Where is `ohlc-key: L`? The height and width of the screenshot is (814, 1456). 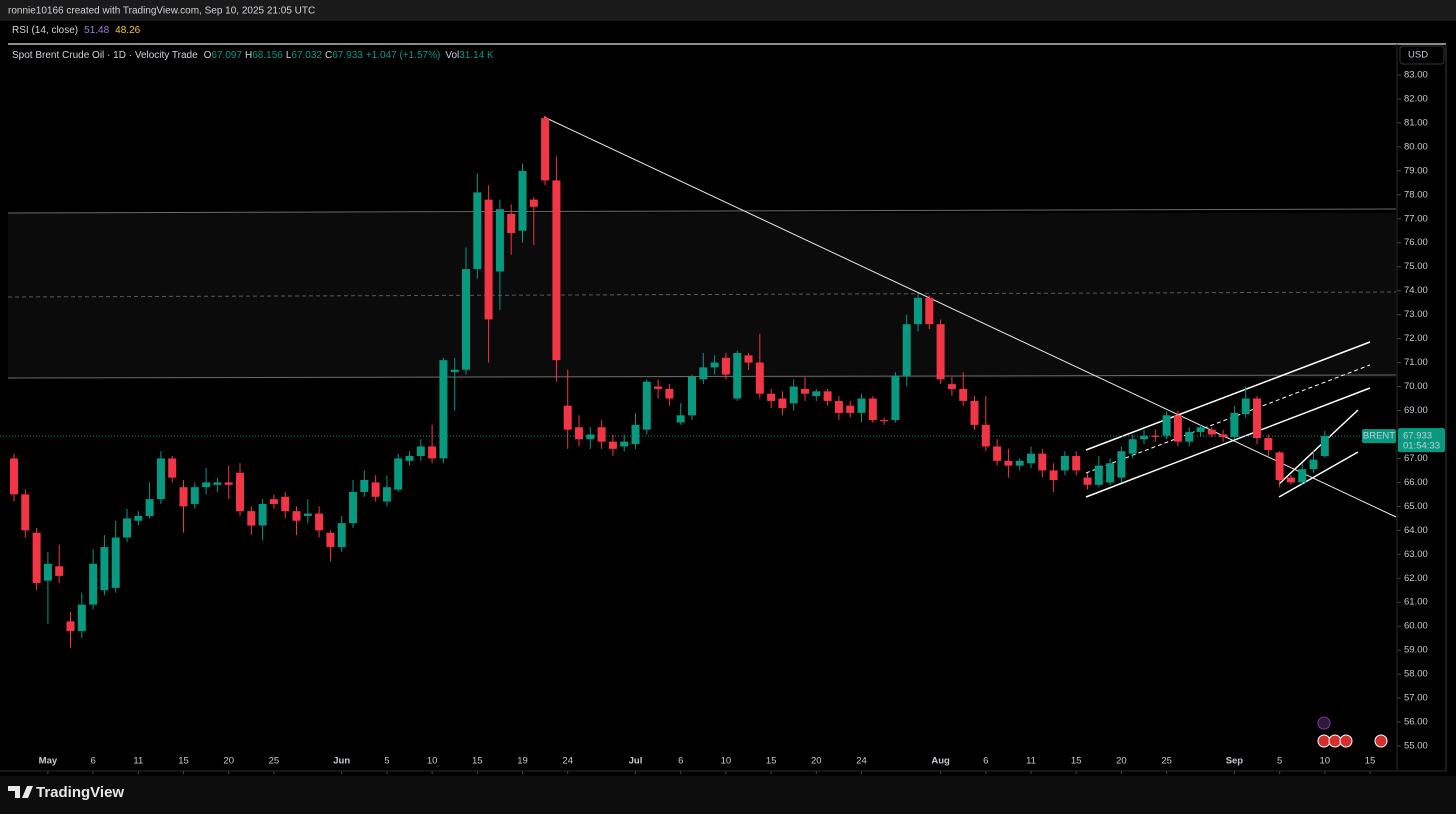 ohlc-key: L is located at coordinates (289, 55).